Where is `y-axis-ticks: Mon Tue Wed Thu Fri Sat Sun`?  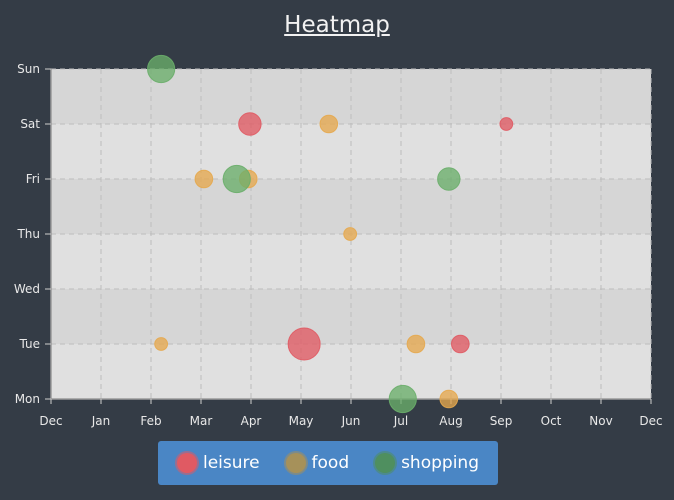 y-axis-ticks: Mon Tue Wed Thu Fri Sat Sun is located at coordinates (32, 234).